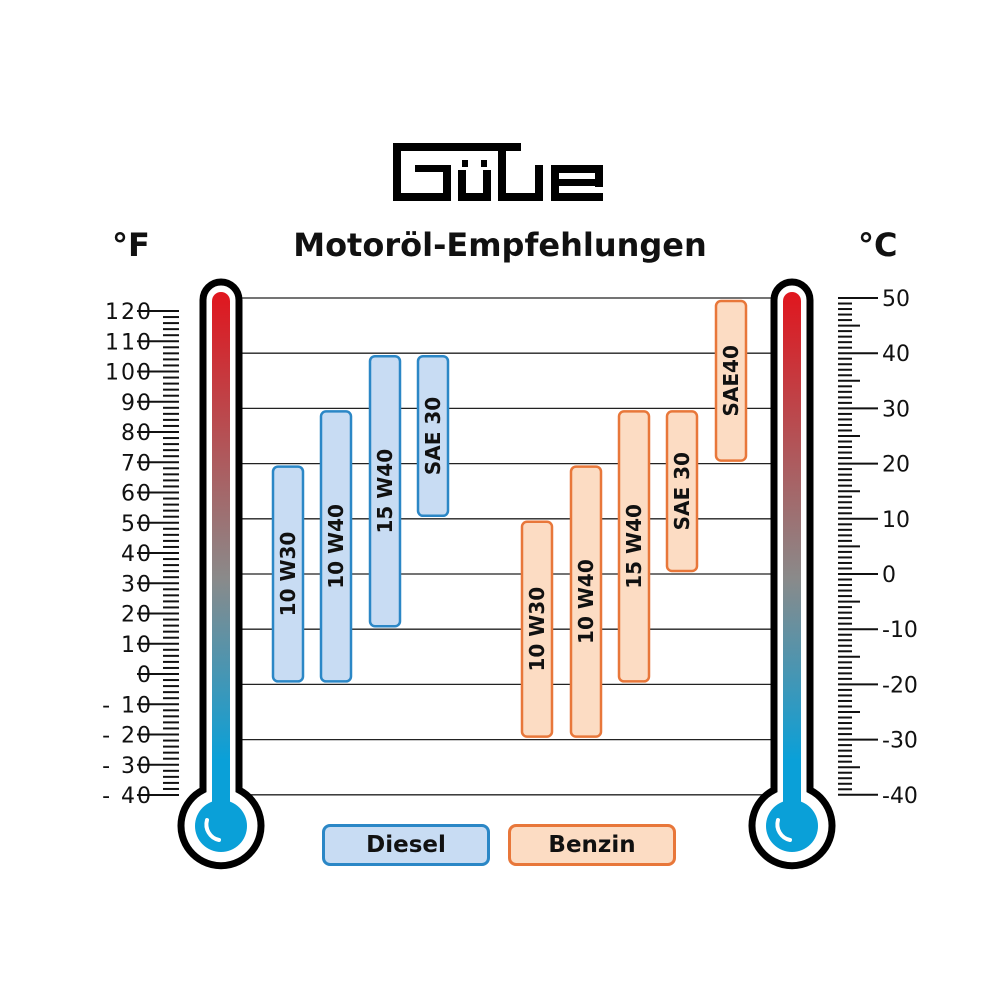 The height and width of the screenshot is (1000, 1000). Describe the element at coordinates (145, 675) in the screenshot. I see `fahrenheit-tick-label: 0` at that location.